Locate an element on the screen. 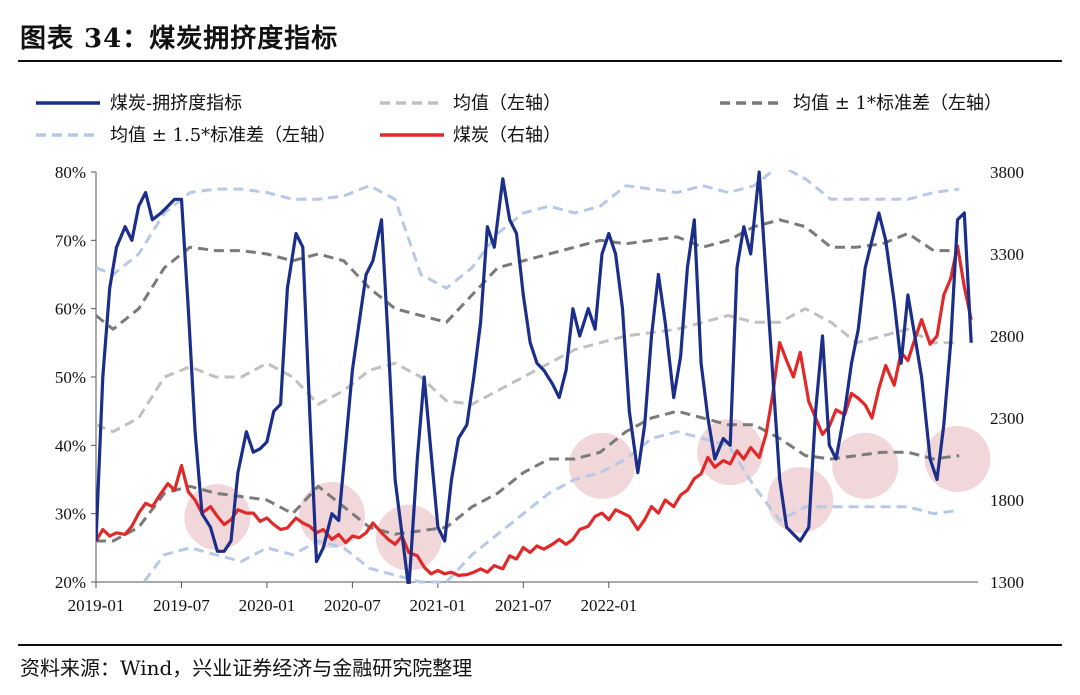 The width and height of the screenshot is (1080, 695). legend-label-0: 煤炭-拥挤度指标 is located at coordinates (176, 103).